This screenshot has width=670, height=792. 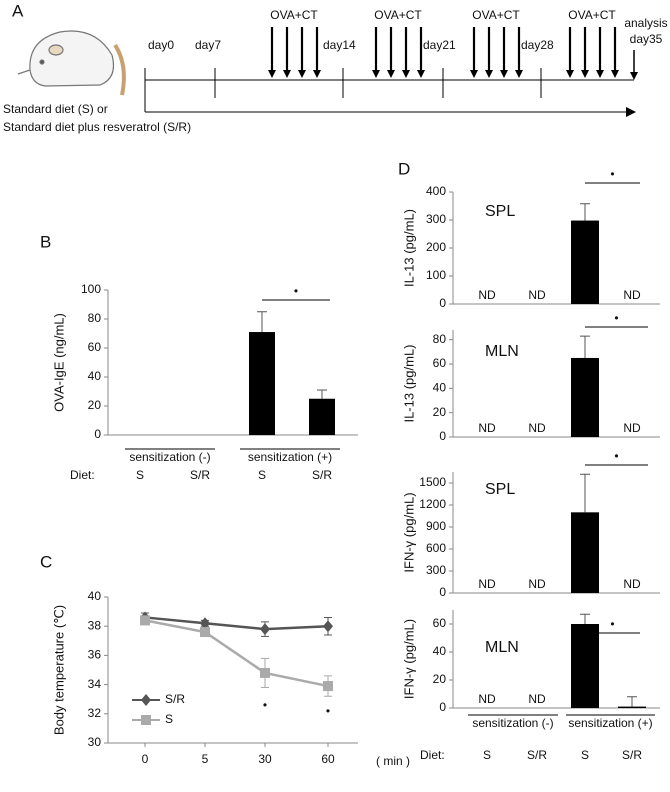 I want to click on y-tick-label: 100, so click(x=436, y=275).